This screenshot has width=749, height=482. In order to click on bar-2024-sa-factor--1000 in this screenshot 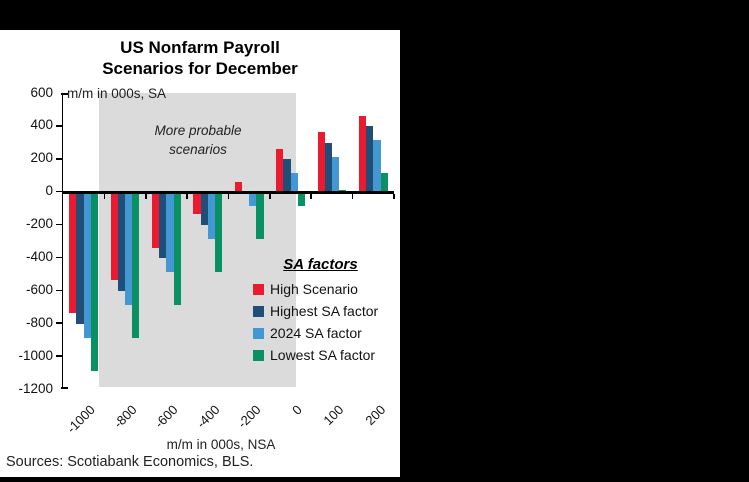, I will do `click(87, 265)`.